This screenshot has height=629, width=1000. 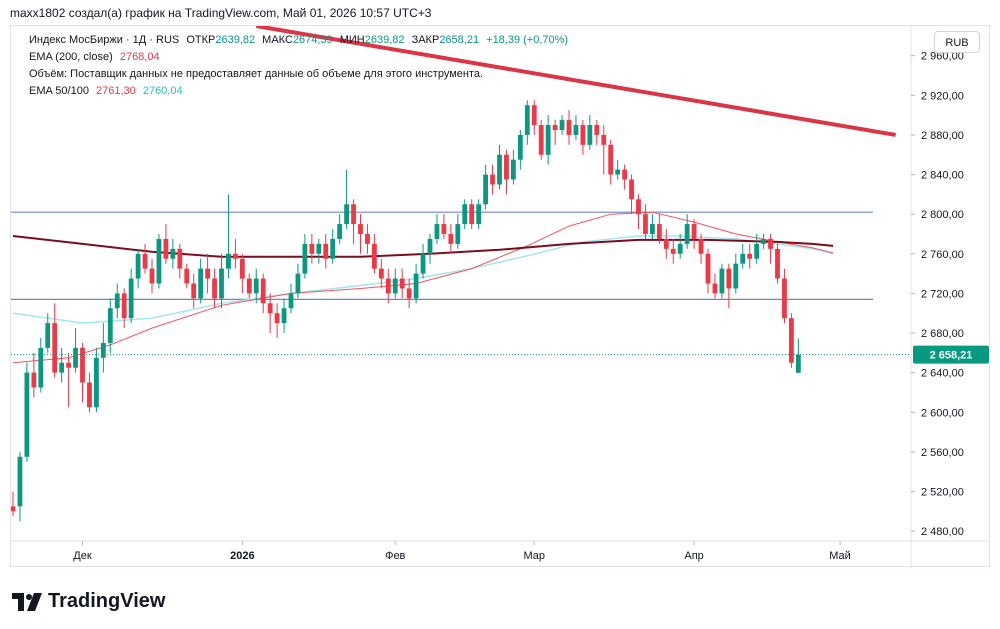 What do you see at coordinates (107, 601) in the screenshot?
I see `tradingview-logo-text: TradingView` at bounding box center [107, 601].